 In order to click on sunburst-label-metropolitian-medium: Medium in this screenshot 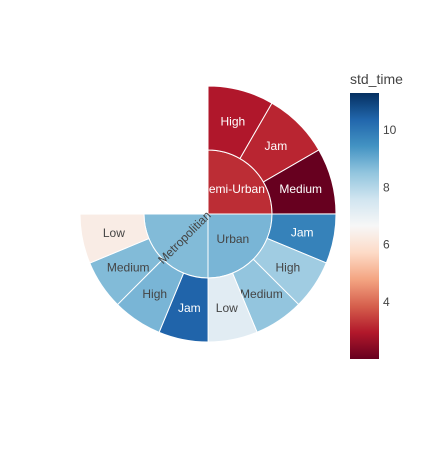, I will do `click(261, 294)`.